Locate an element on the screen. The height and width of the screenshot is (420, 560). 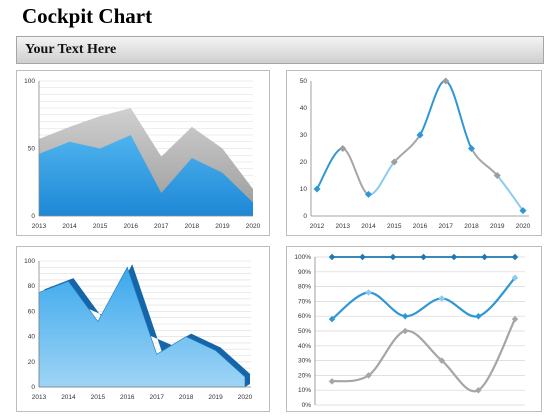
y-tick-label: 90% is located at coordinates (304, 272).